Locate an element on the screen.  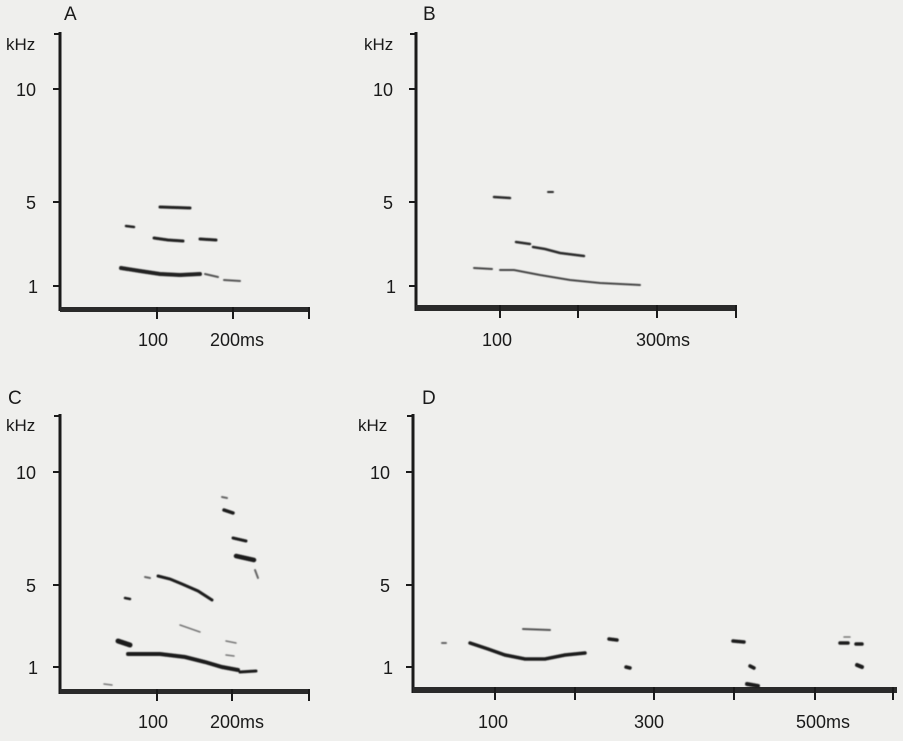
panel-d-ytick-1: 1 is located at coordinates (388, 668).